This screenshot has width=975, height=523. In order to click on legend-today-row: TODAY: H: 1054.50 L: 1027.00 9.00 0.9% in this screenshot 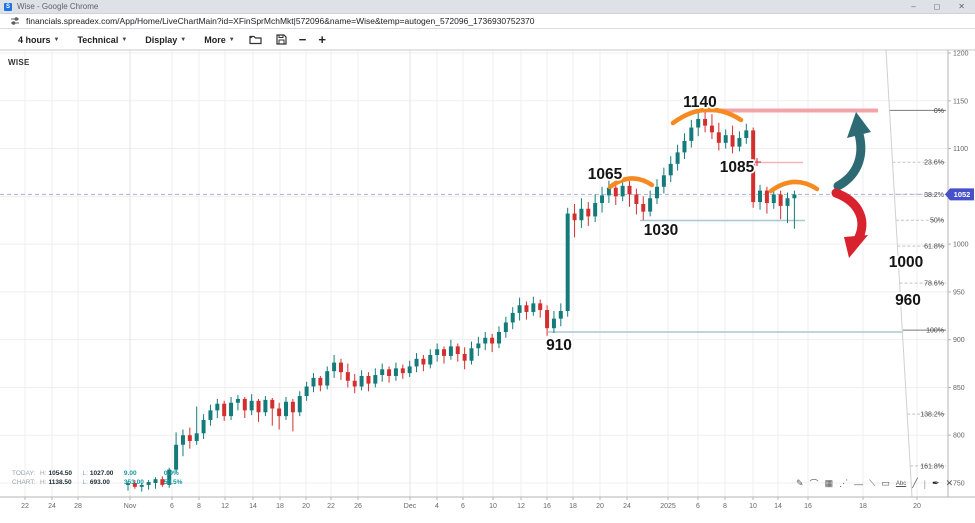, I will do `click(108, 473)`.